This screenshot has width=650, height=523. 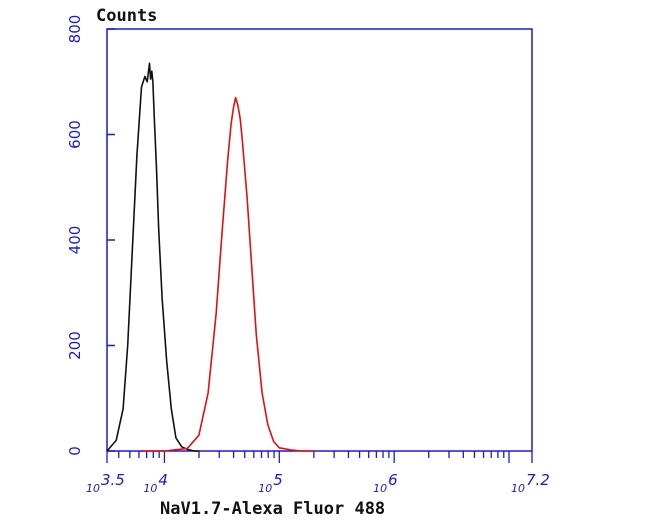 What do you see at coordinates (90, 235) in the screenshot?
I see `y-axis: 0 200 400 600 800` at bounding box center [90, 235].